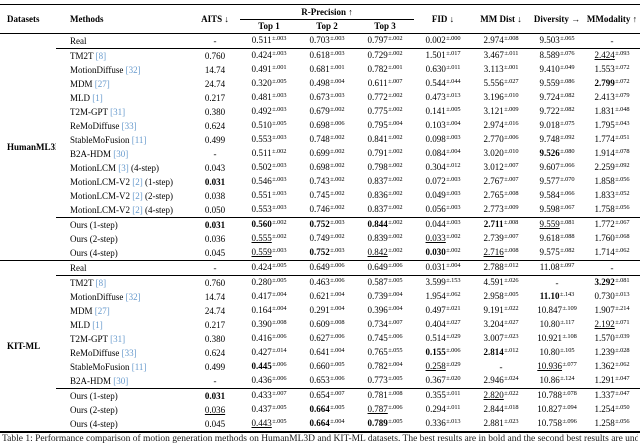 The width and height of the screenshot is (640, 445). What do you see at coordinates (327, 238) in the screenshot?
I see `metric-cell: 0.749±.002` at bounding box center [327, 238].